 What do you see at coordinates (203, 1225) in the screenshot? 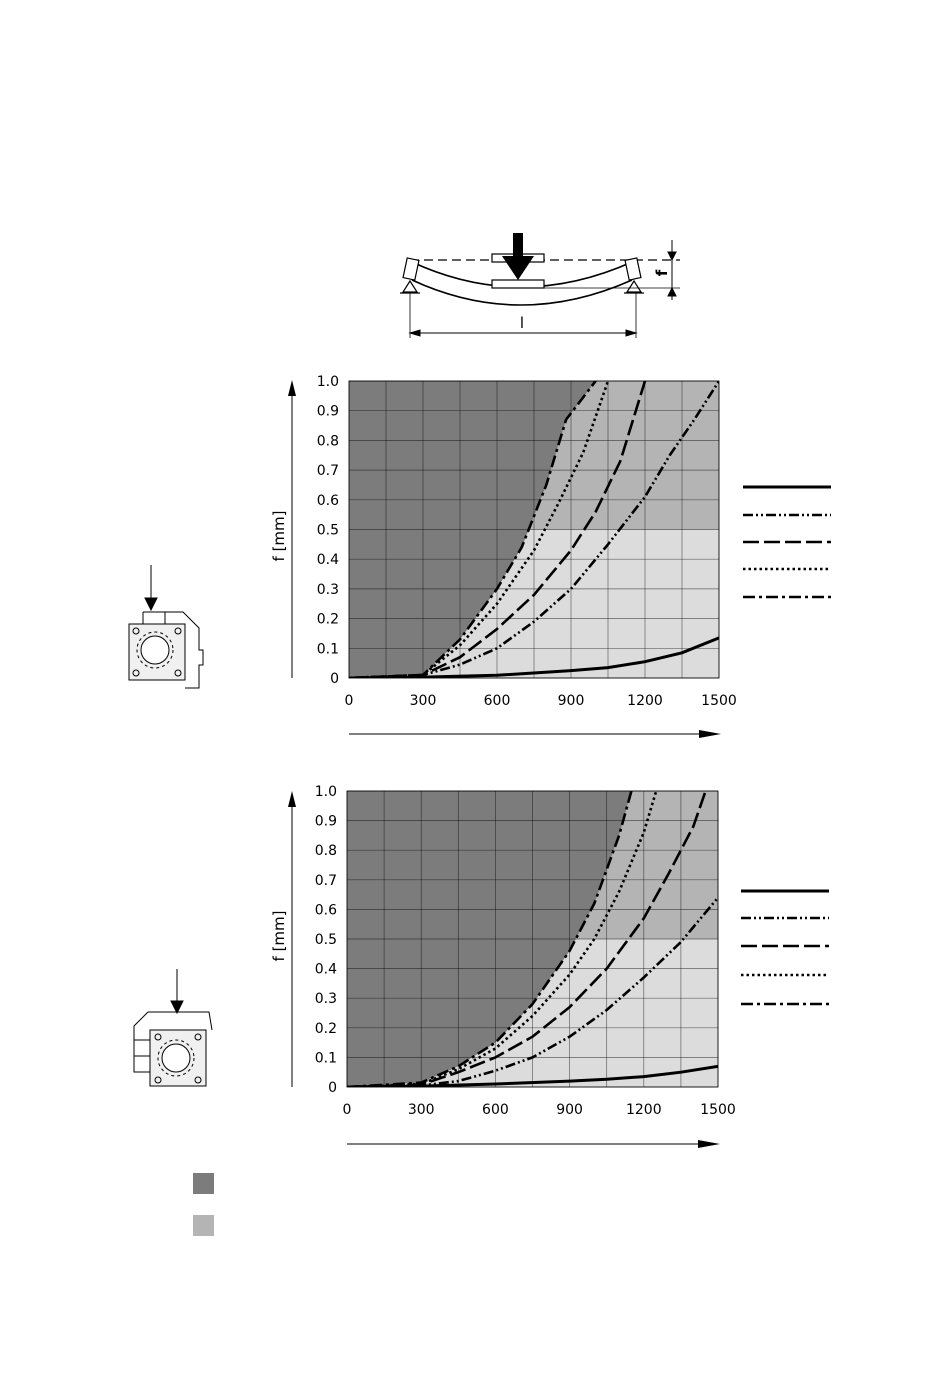
I see `region-key-light-swatch` at bounding box center [203, 1225].